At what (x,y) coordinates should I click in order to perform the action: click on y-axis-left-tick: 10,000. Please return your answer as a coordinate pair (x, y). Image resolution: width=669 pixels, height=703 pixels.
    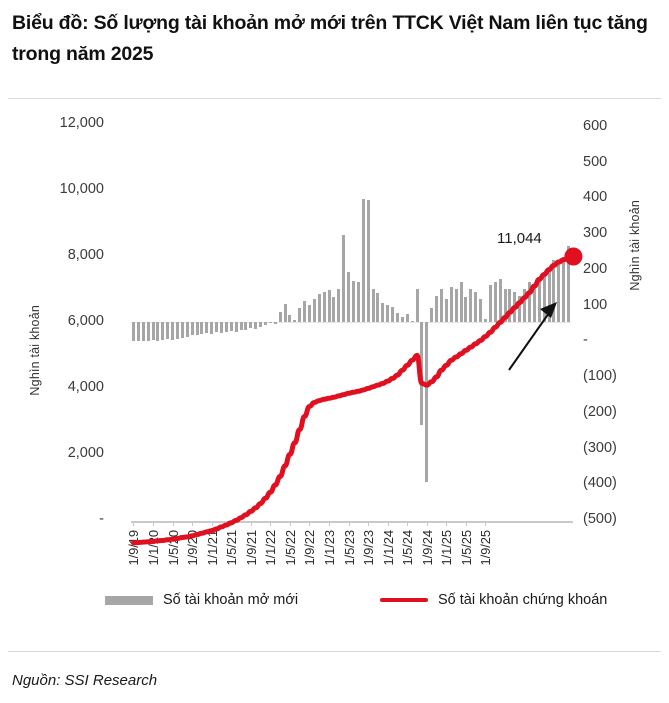
    Looking at the image, I should click on (81, 189).